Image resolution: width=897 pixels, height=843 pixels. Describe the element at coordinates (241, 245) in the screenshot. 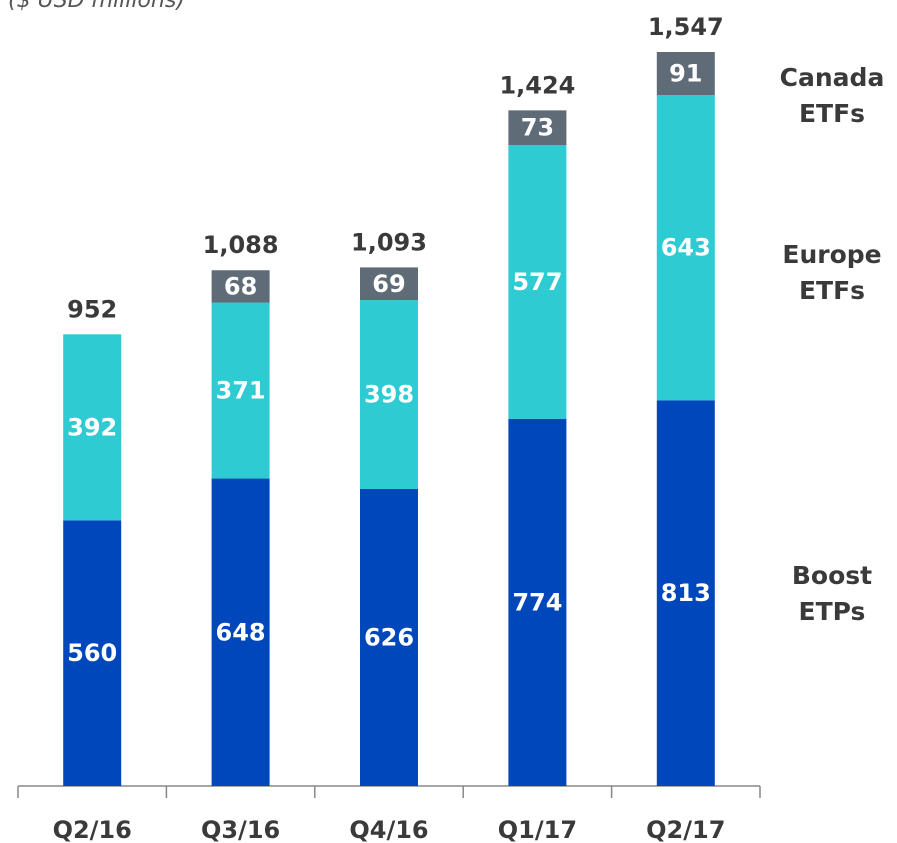

I see `total-label: 1,088` at that location.